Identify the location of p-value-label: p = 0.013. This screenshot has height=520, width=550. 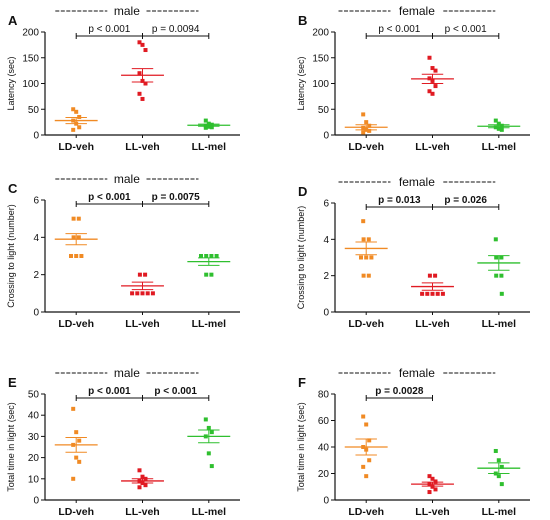
(399, 200).